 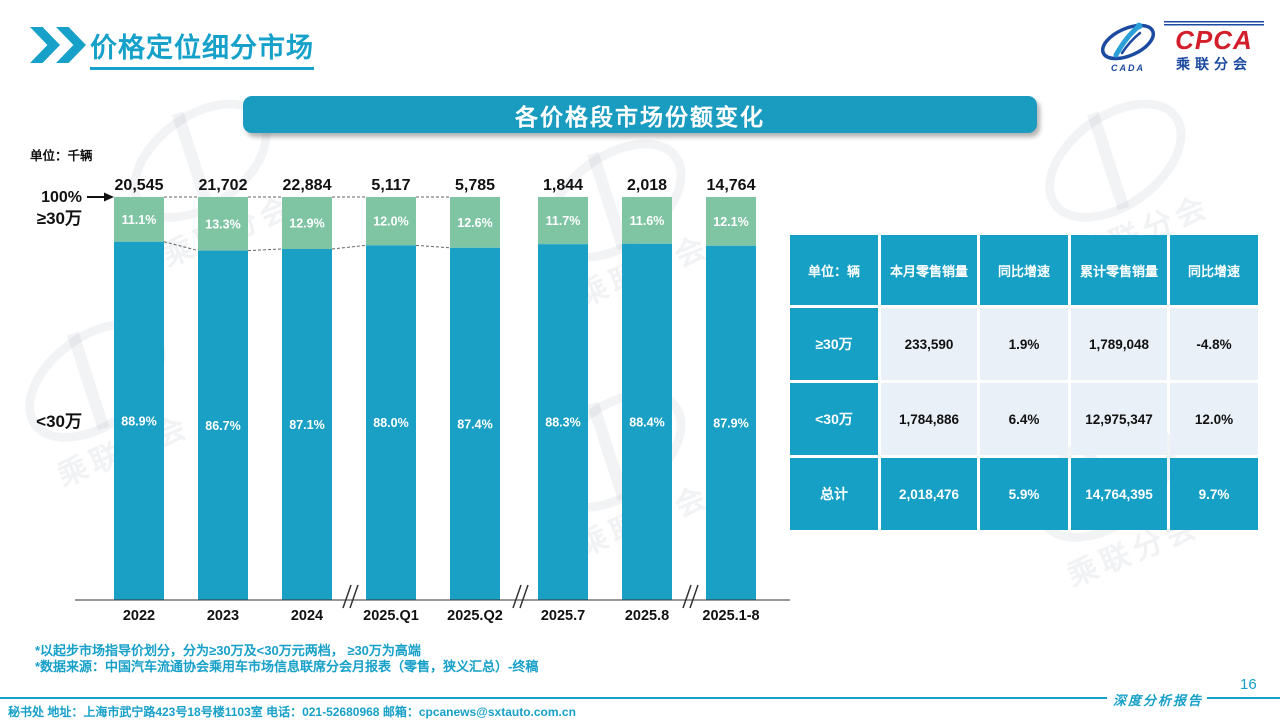 I want to click on x-axis-tick-label: 2024, so click(x=307, y=616).